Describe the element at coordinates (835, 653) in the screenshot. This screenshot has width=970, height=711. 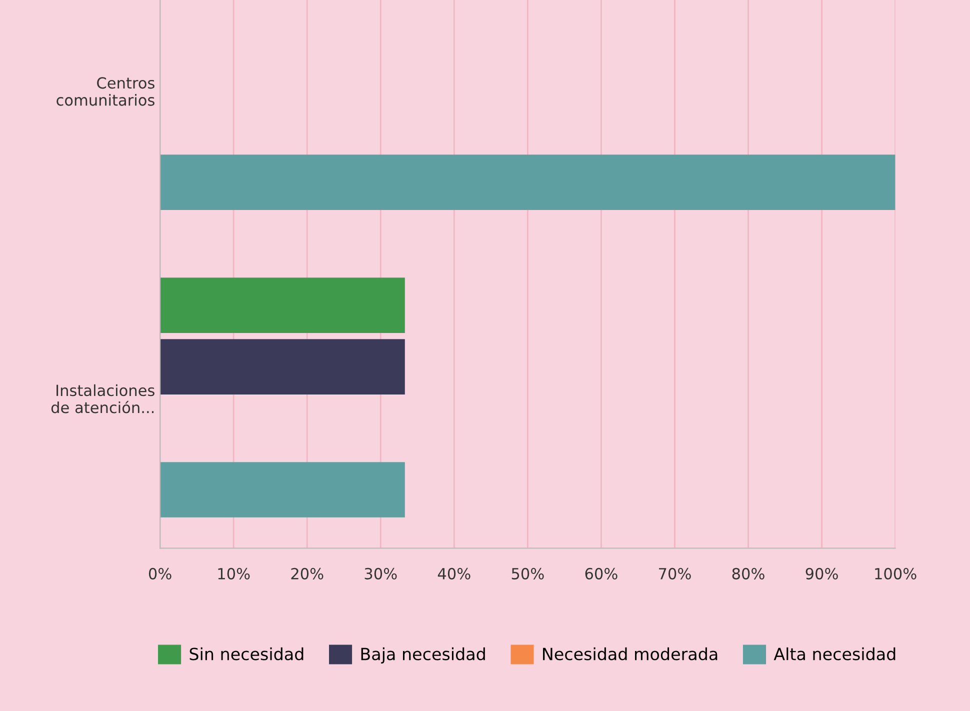
I see `legend-label: Alta necesidad` at that location.